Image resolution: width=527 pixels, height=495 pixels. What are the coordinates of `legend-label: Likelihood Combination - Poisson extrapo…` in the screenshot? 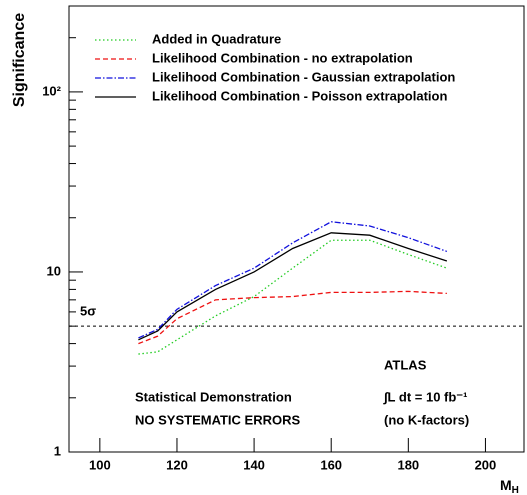 It's located at (299, 95).